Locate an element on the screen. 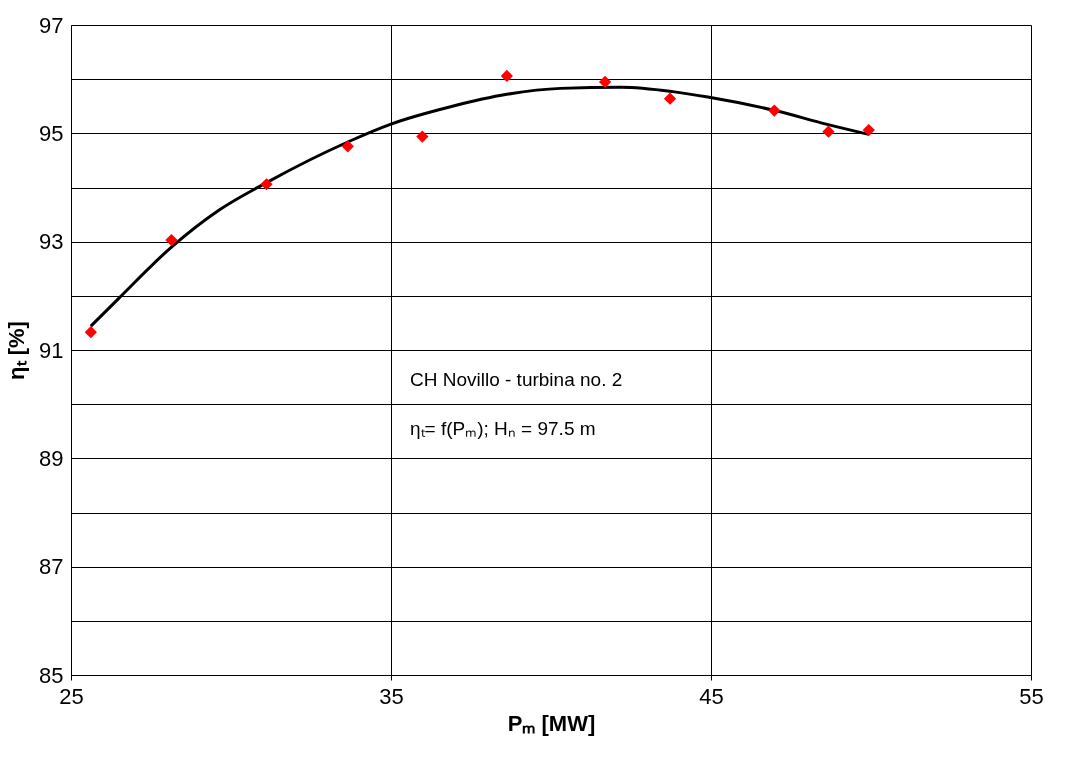 The height and width of the screenshot is (771, 1075). x-tick-label: 35 is located at coordinates (391, 696).